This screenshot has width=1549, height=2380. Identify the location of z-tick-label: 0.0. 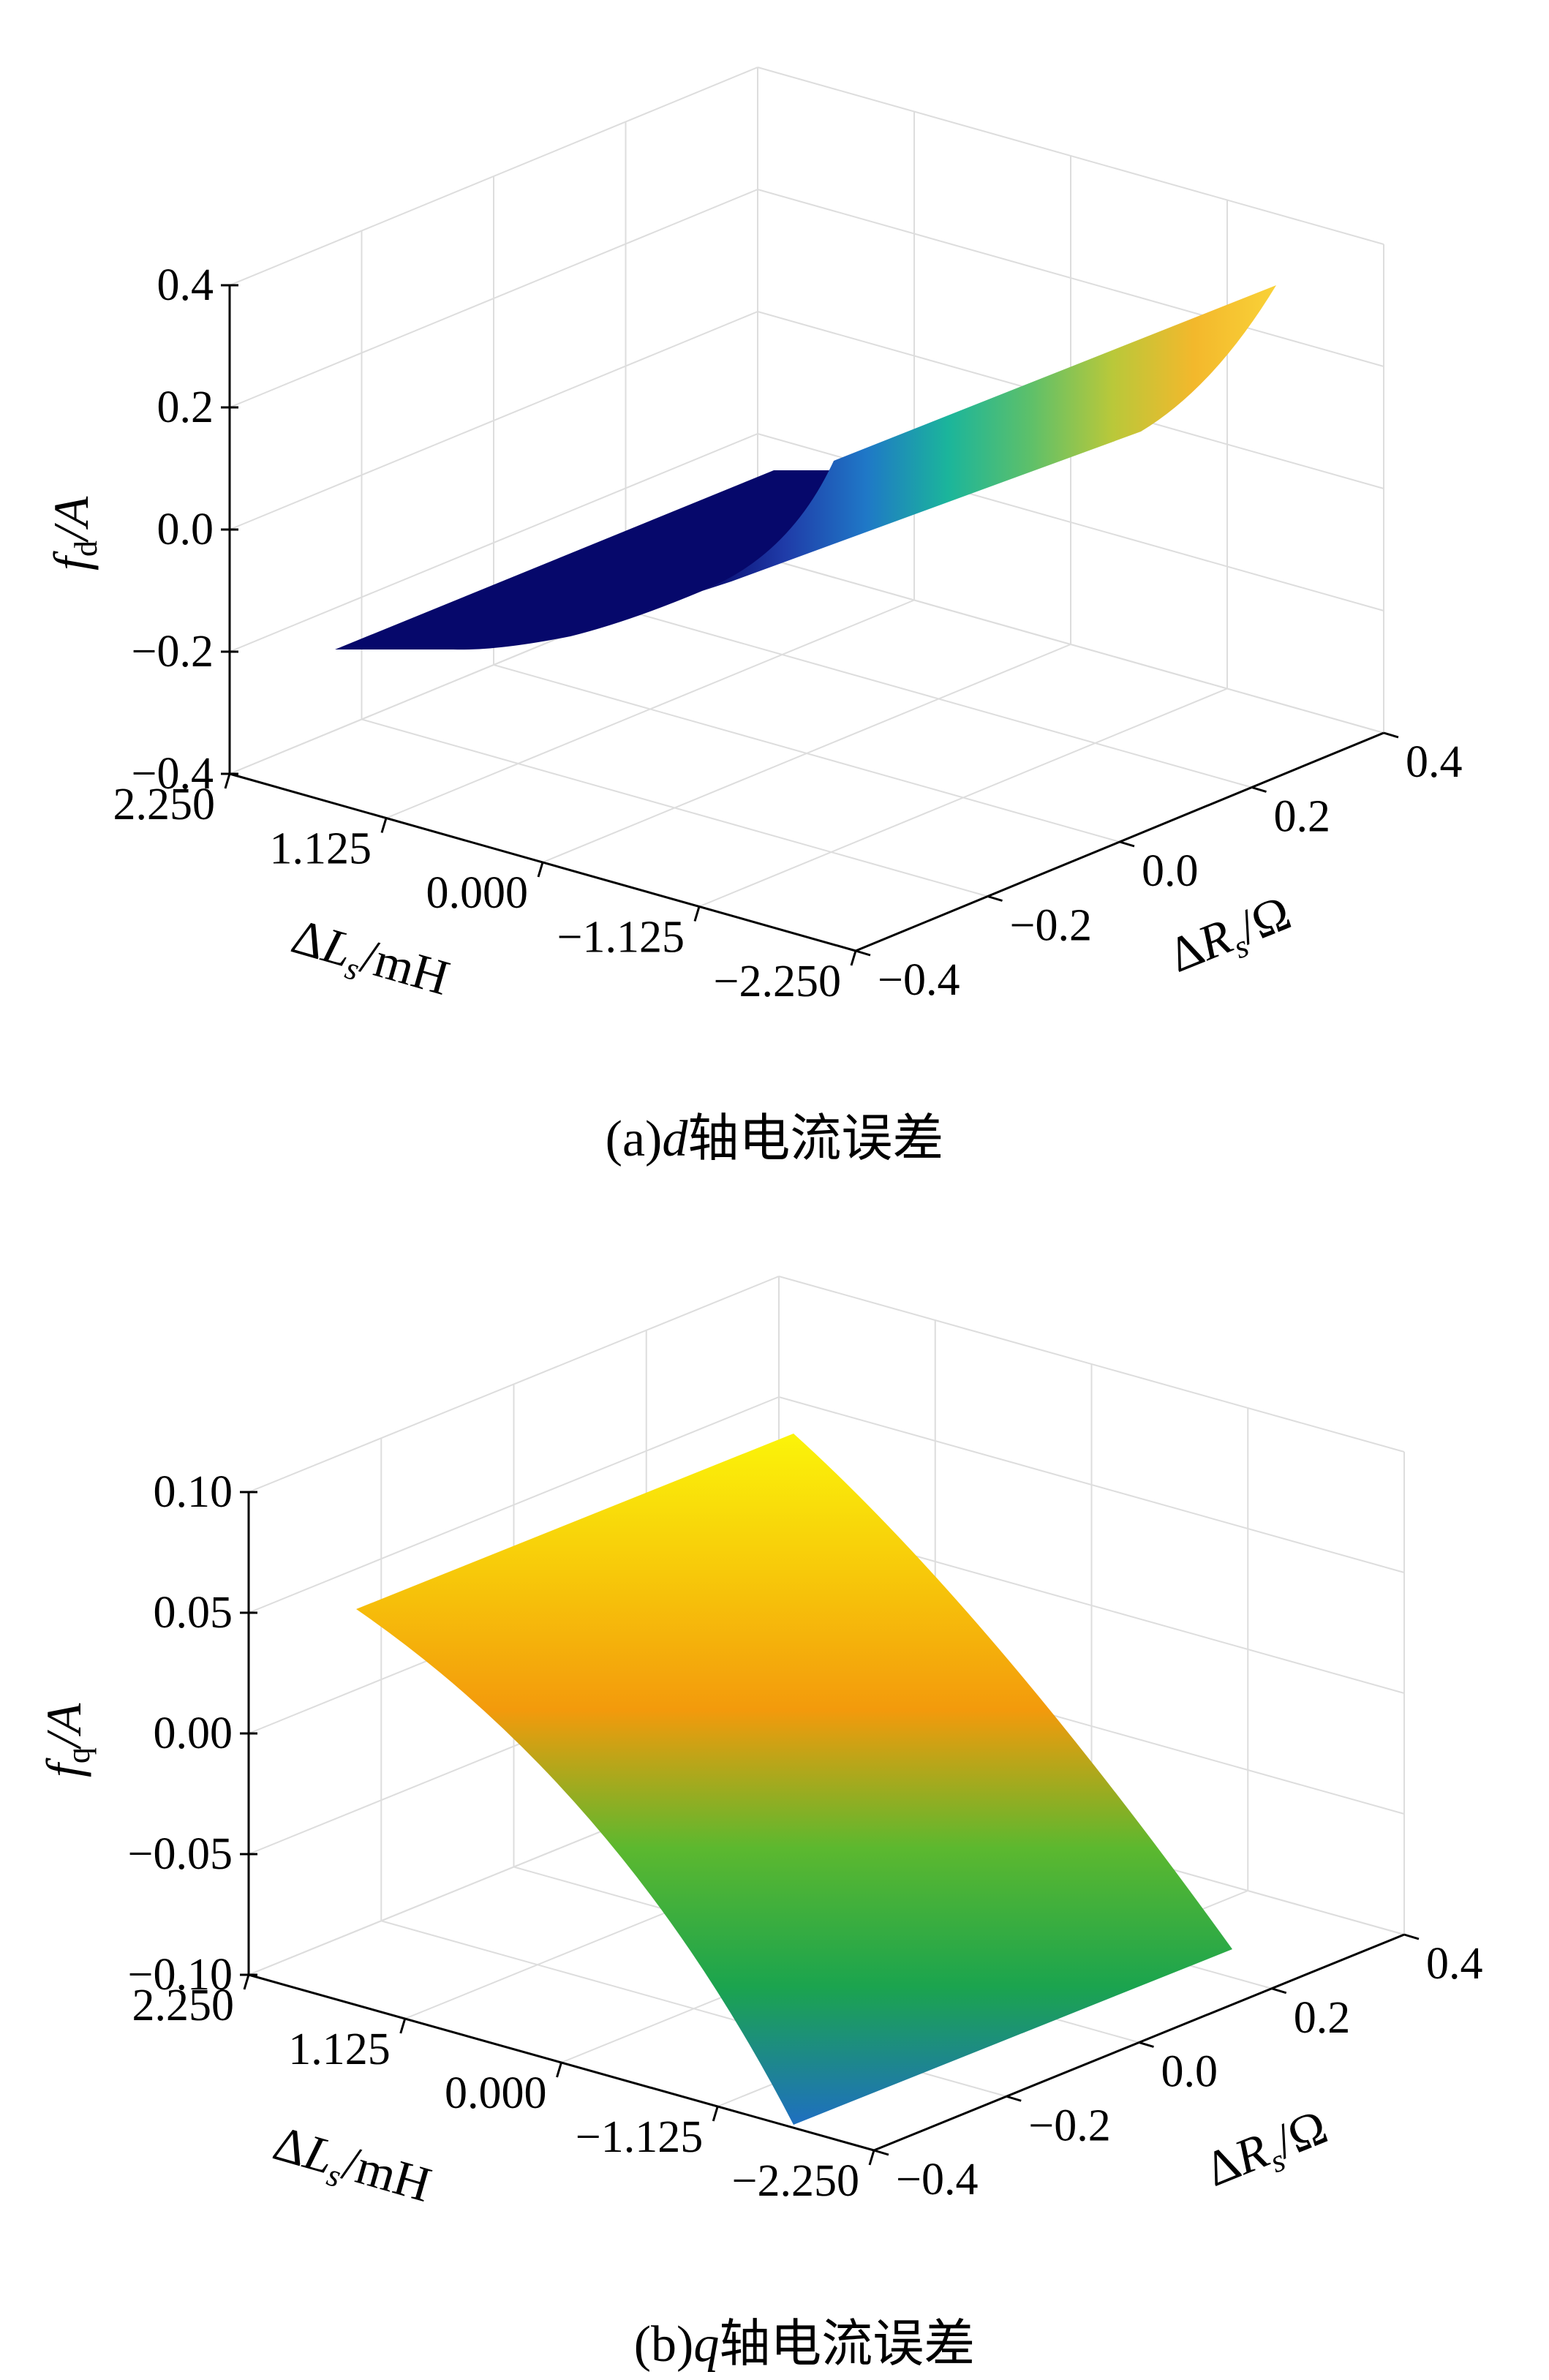
(185, 529).